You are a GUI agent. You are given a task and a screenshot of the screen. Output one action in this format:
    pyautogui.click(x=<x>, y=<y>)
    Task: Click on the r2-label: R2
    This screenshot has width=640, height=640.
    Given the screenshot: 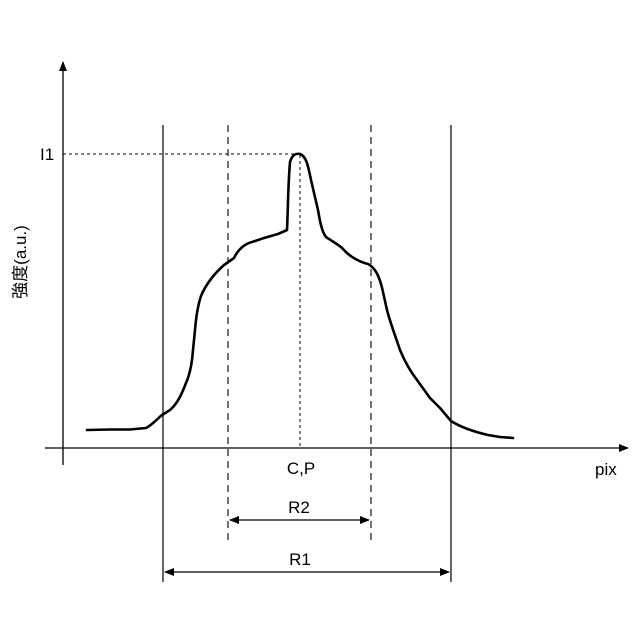 What is the action you would take?
    pyautogui.click(x=299, y=507)
    